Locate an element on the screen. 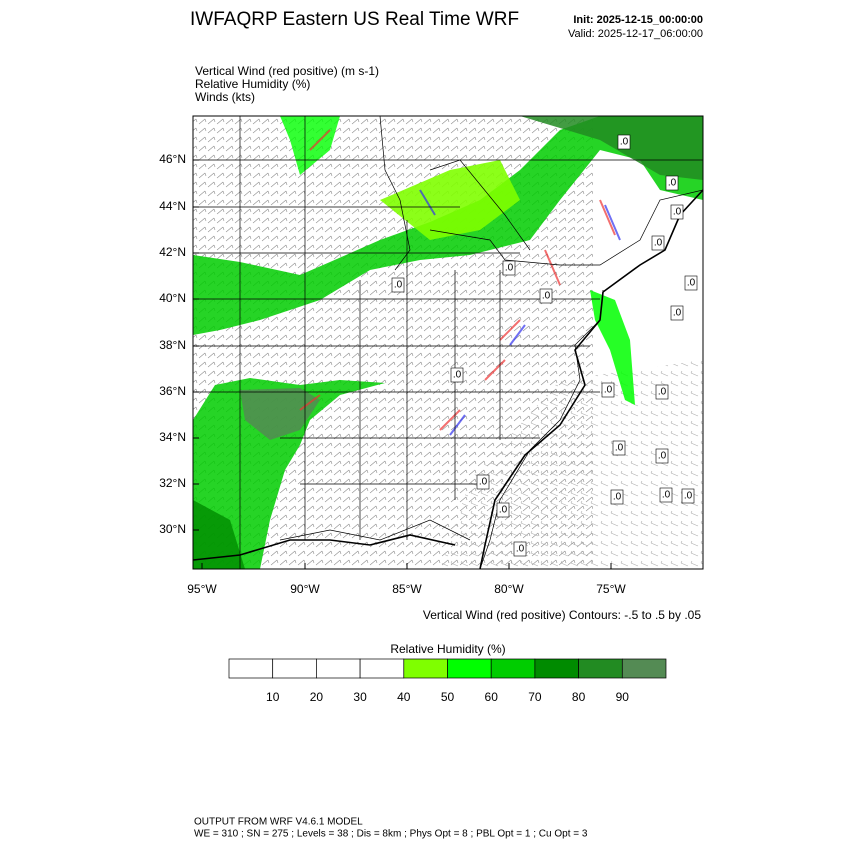 Image resolution: width=850 pixels, height=855 pixels. lat-label: 40°N is located at coordinates (172, 298).